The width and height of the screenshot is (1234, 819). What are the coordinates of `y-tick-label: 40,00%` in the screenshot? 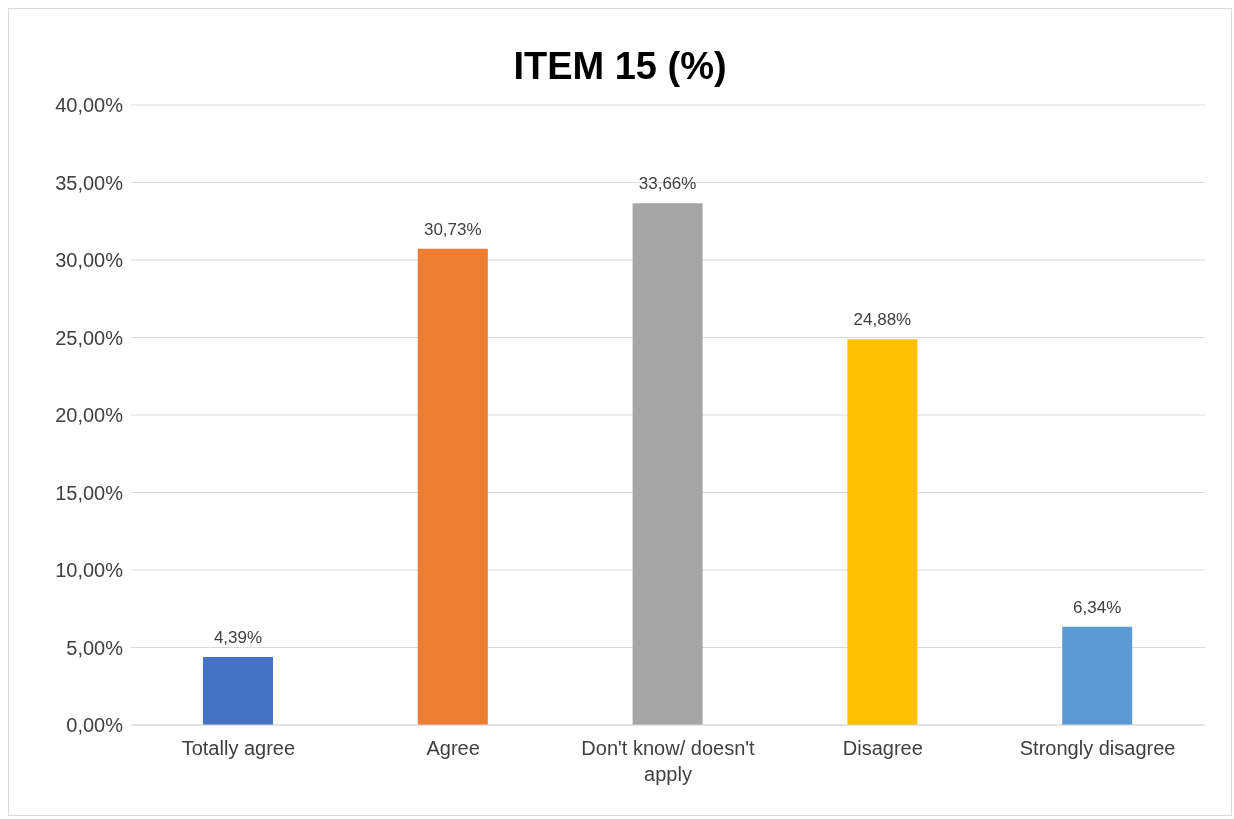 It's located at (89, 105).